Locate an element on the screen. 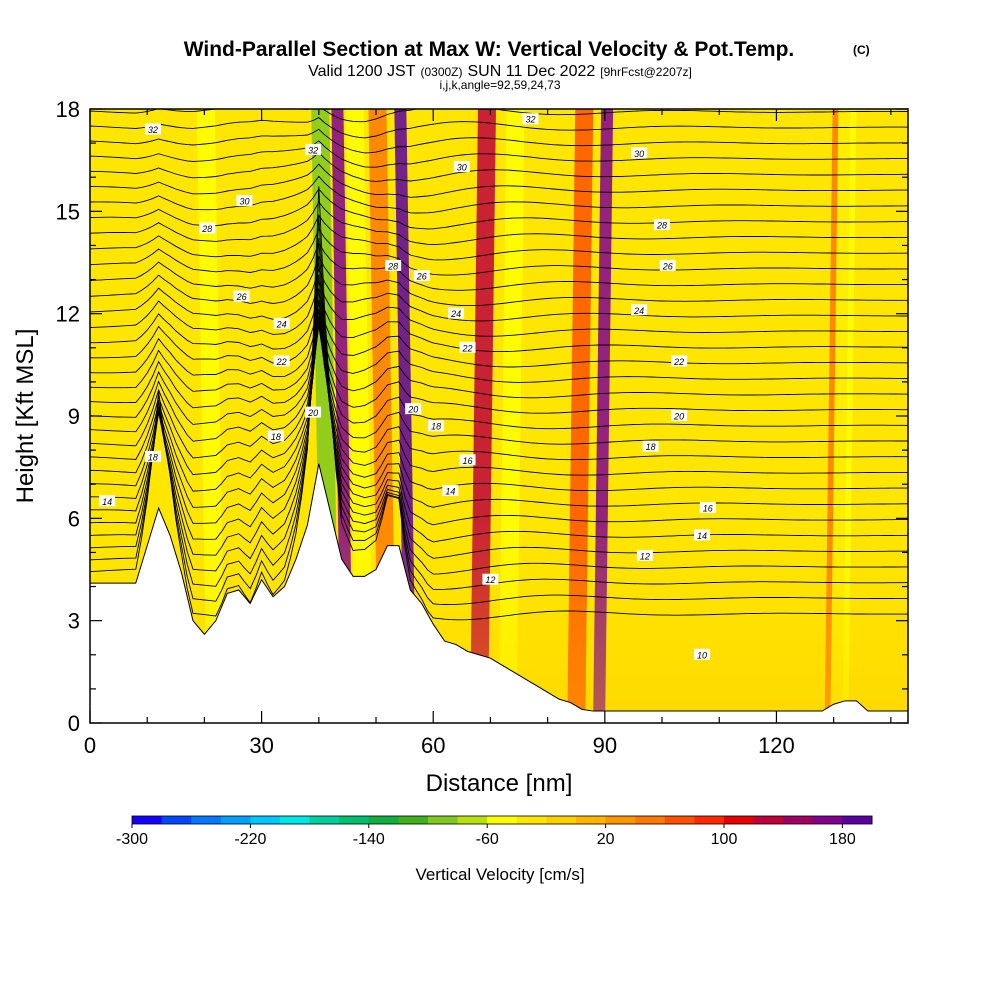  contour-label-text: 28 is located at coordinates (206, 229).